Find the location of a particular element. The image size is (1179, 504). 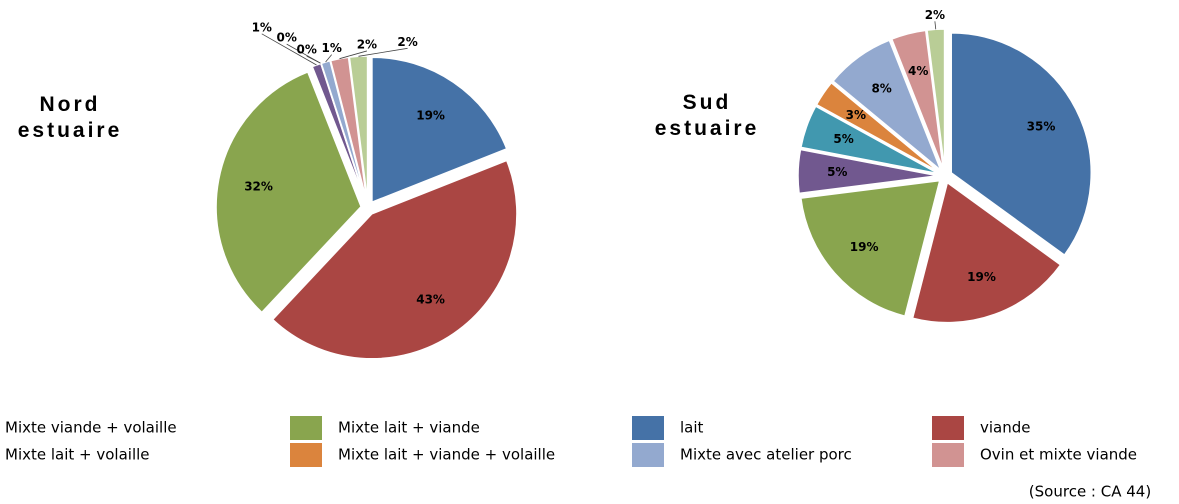

chart-title: Sud estuaire is located at coordinates (707, 115).